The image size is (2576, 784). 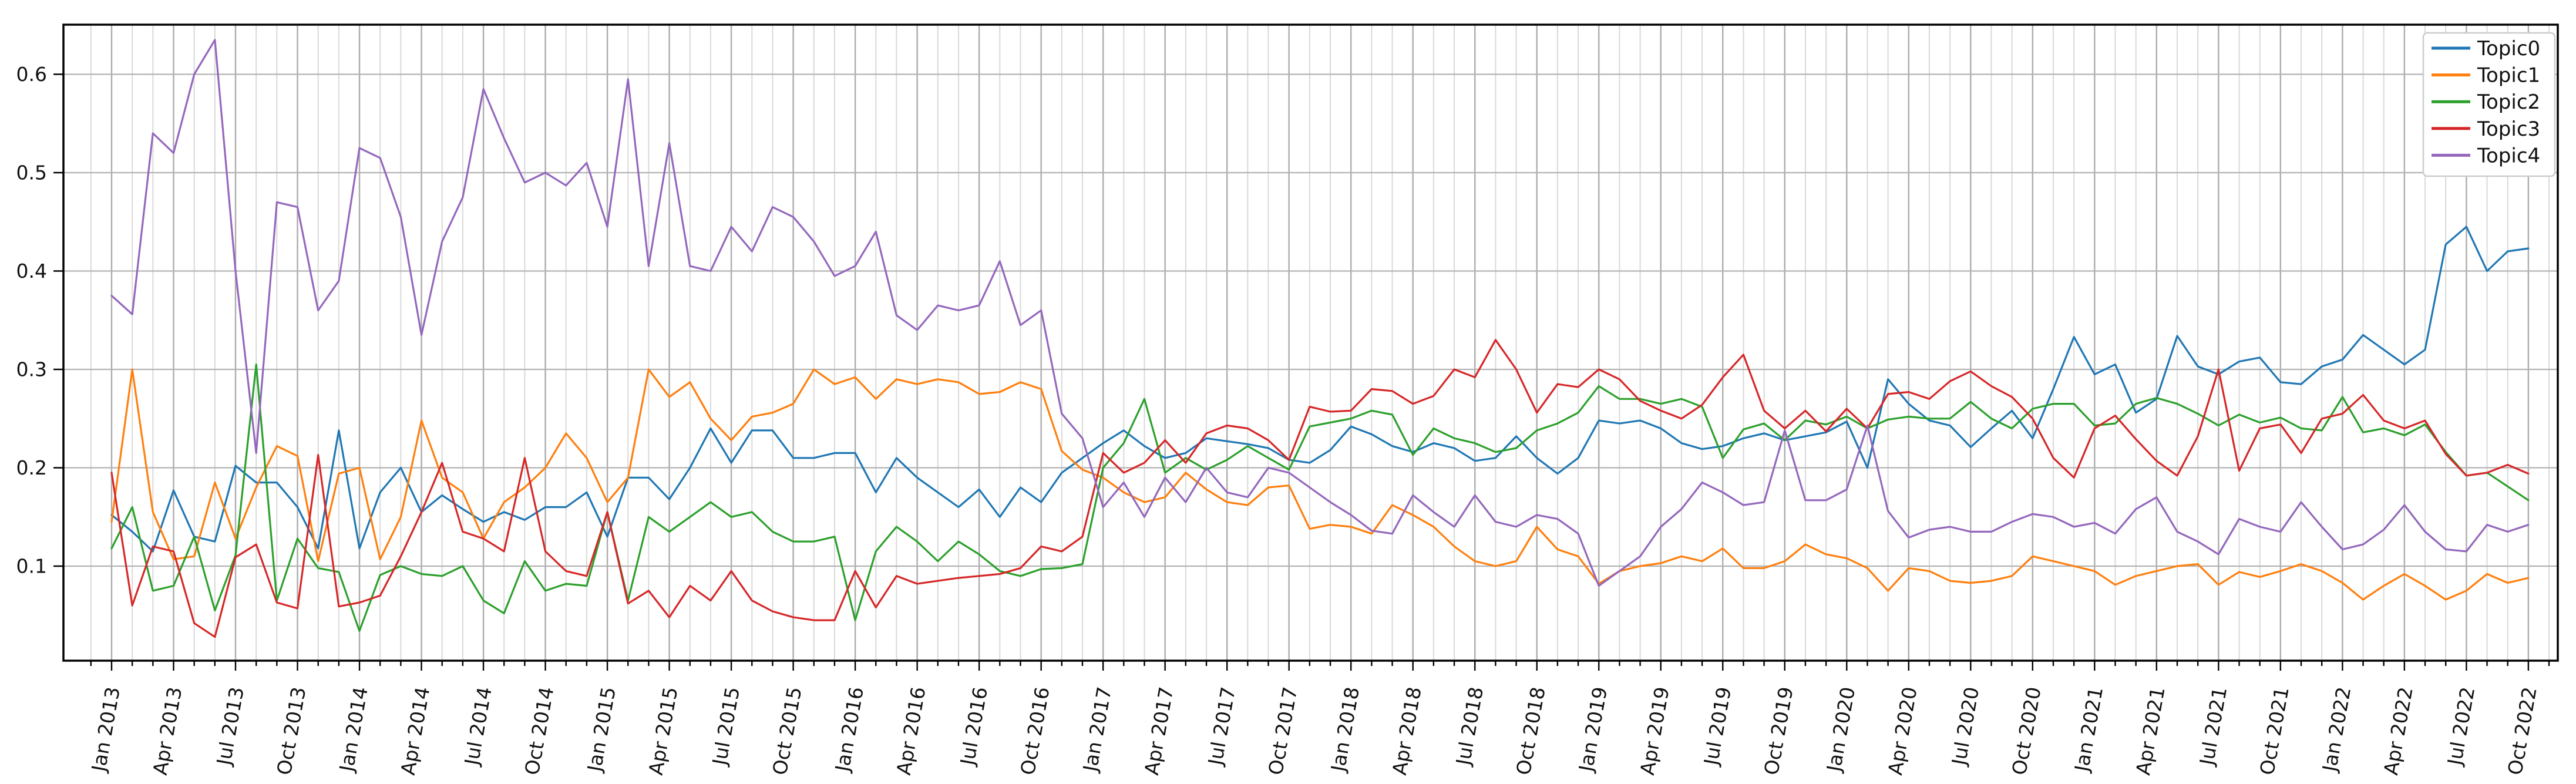 I want to click on legend-frame, so click(x=2489, y=105).